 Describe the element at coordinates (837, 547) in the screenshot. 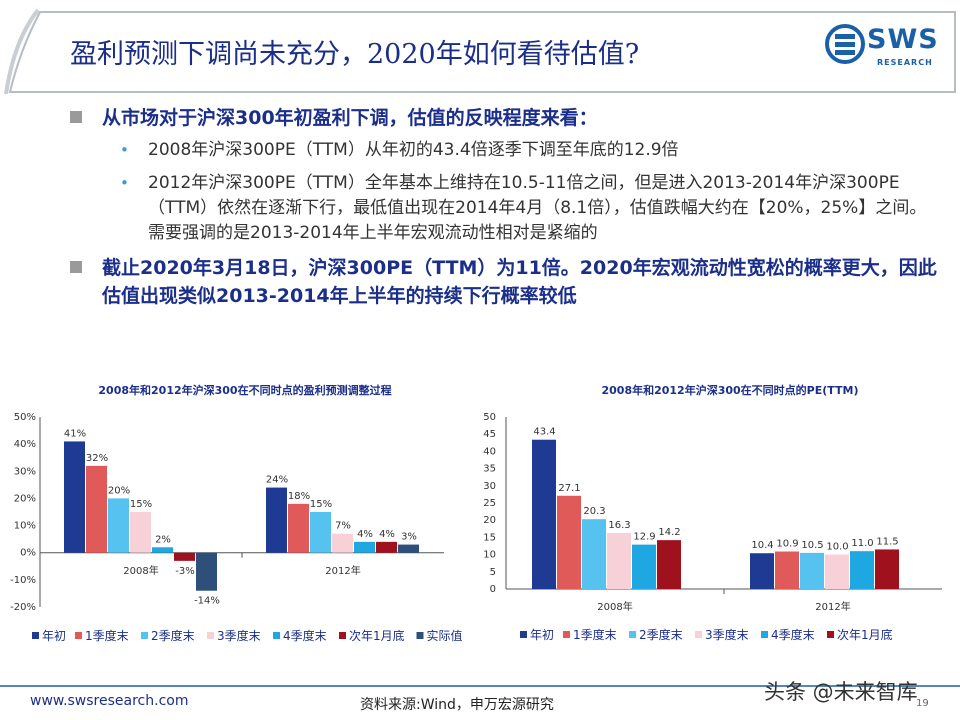

I see `data-label: 10.0` at that location.